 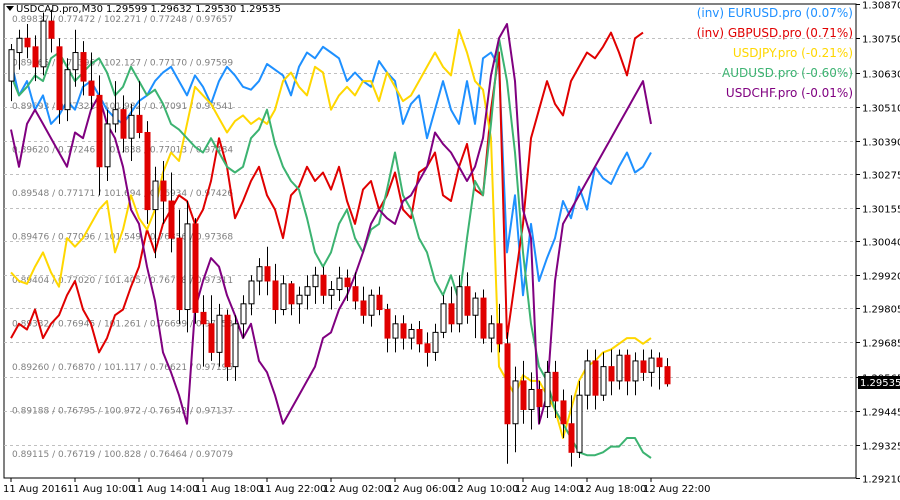 What do you see at coordinates (787, 73) in the screenshot?
I see `legend-entry: AUDUSD.pro (-0.60%)` at bounding box center [787, 73].